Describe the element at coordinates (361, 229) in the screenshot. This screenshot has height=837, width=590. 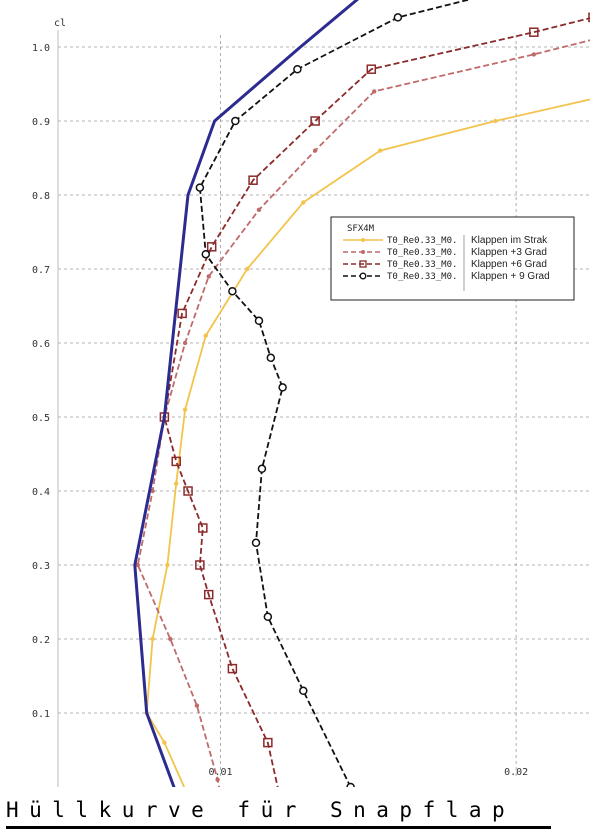
I see `legend-title: SFX4M` at that location.